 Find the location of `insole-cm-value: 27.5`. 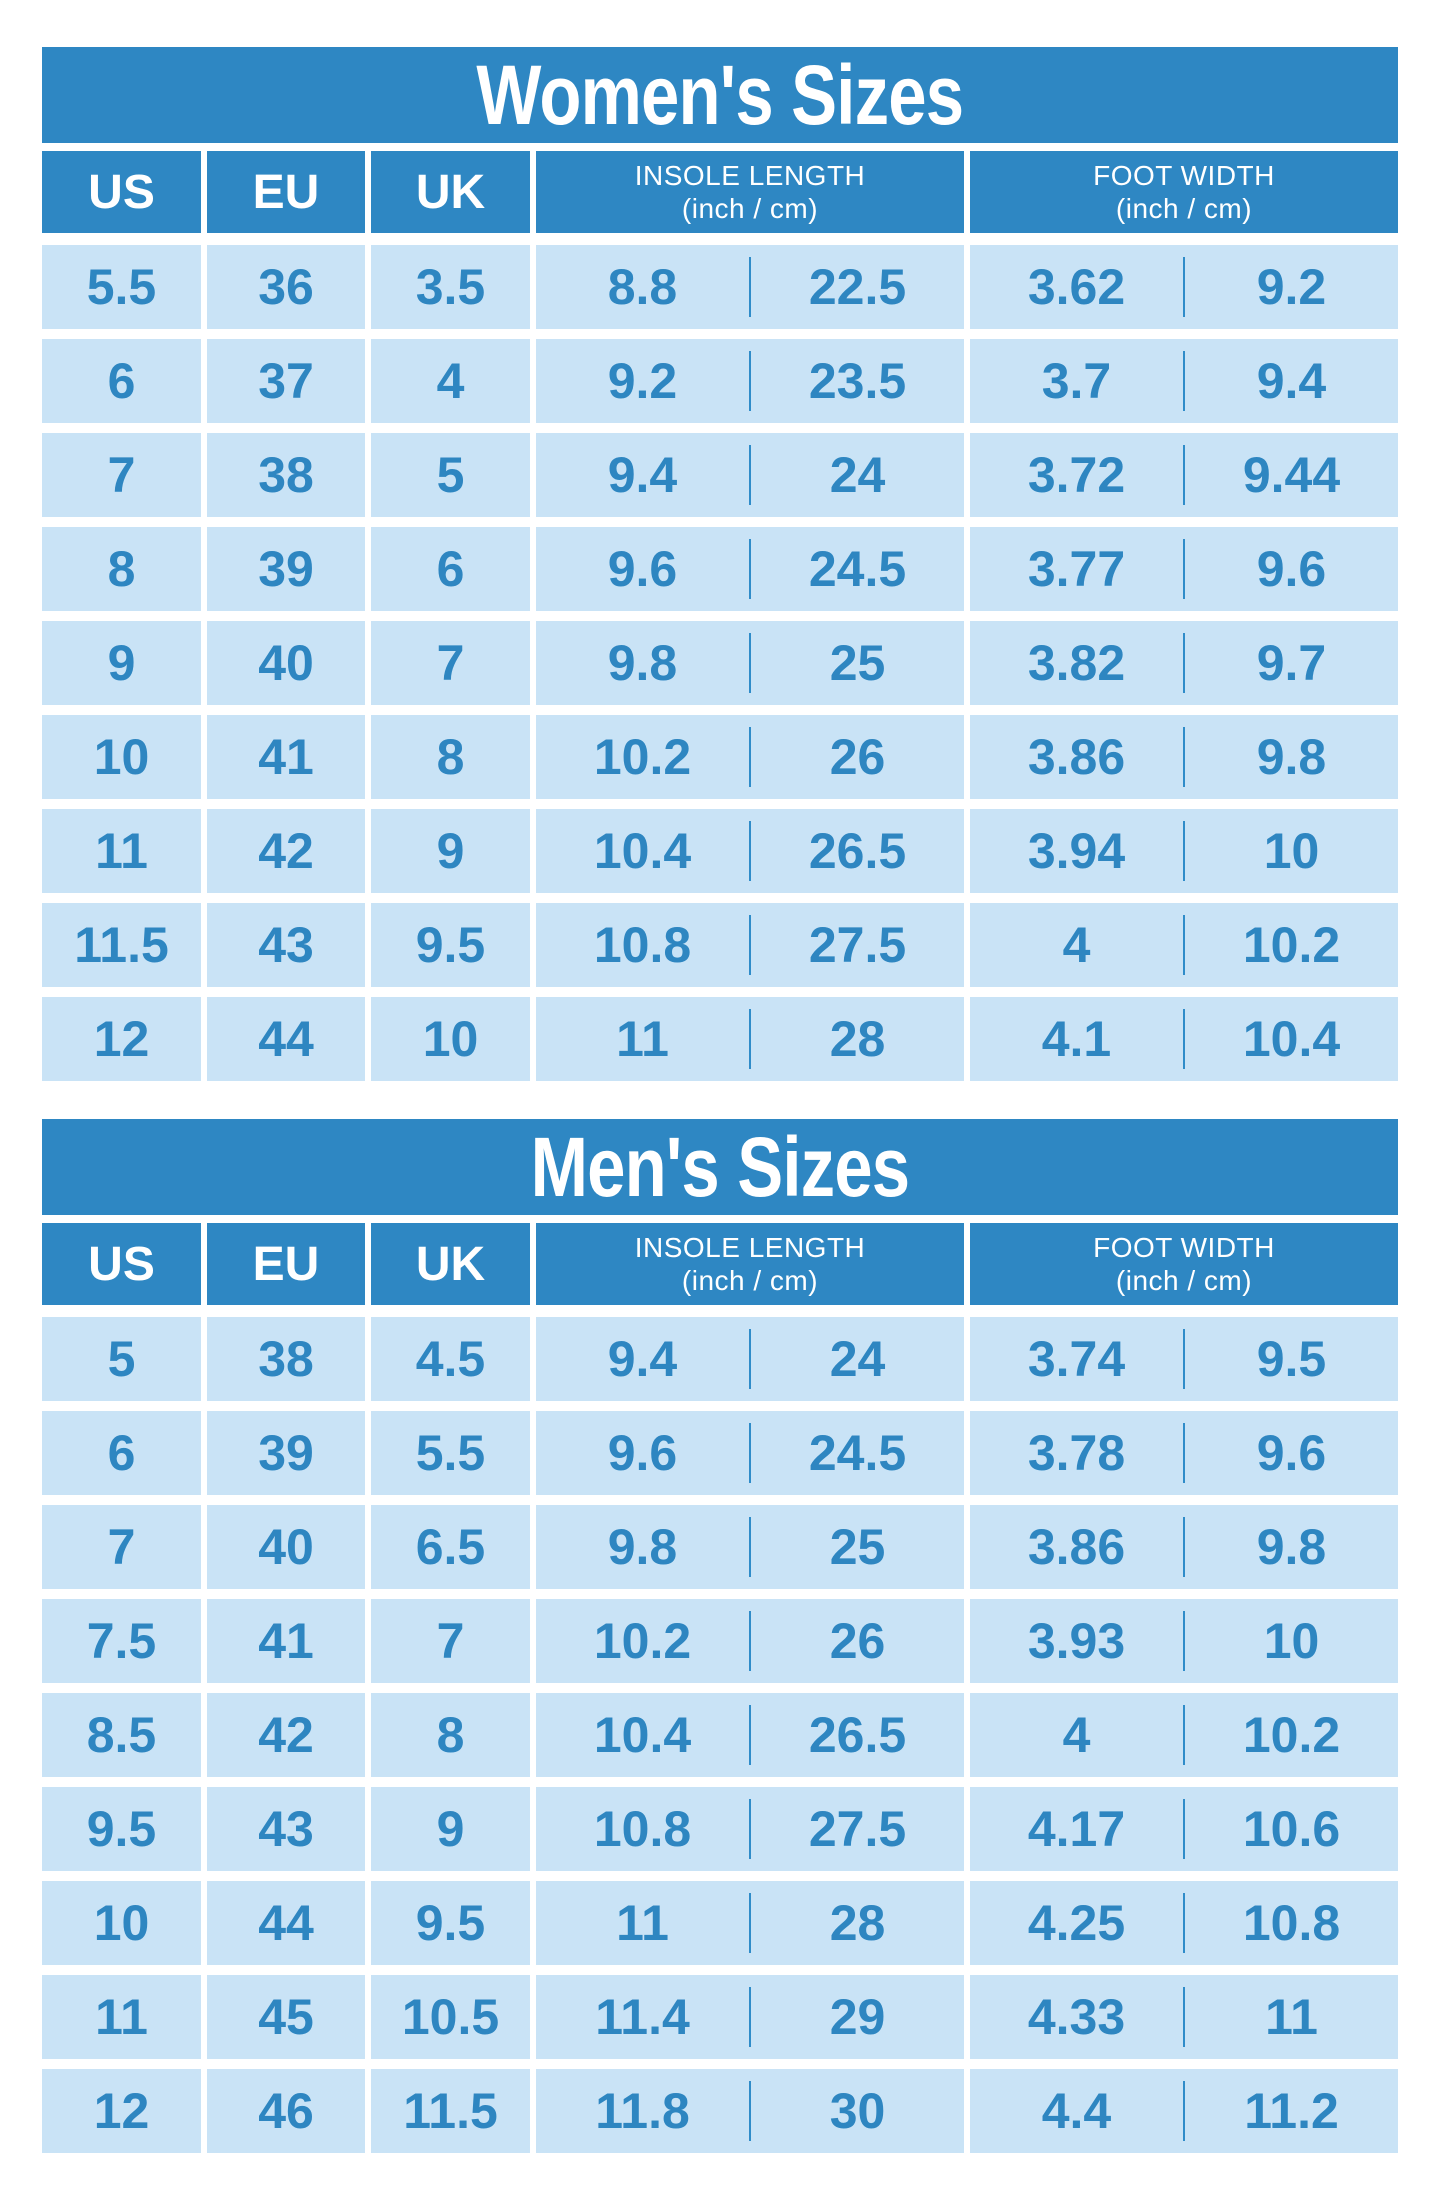

insole-cm-value: 27.5 is located at coordinates (857, 1829).